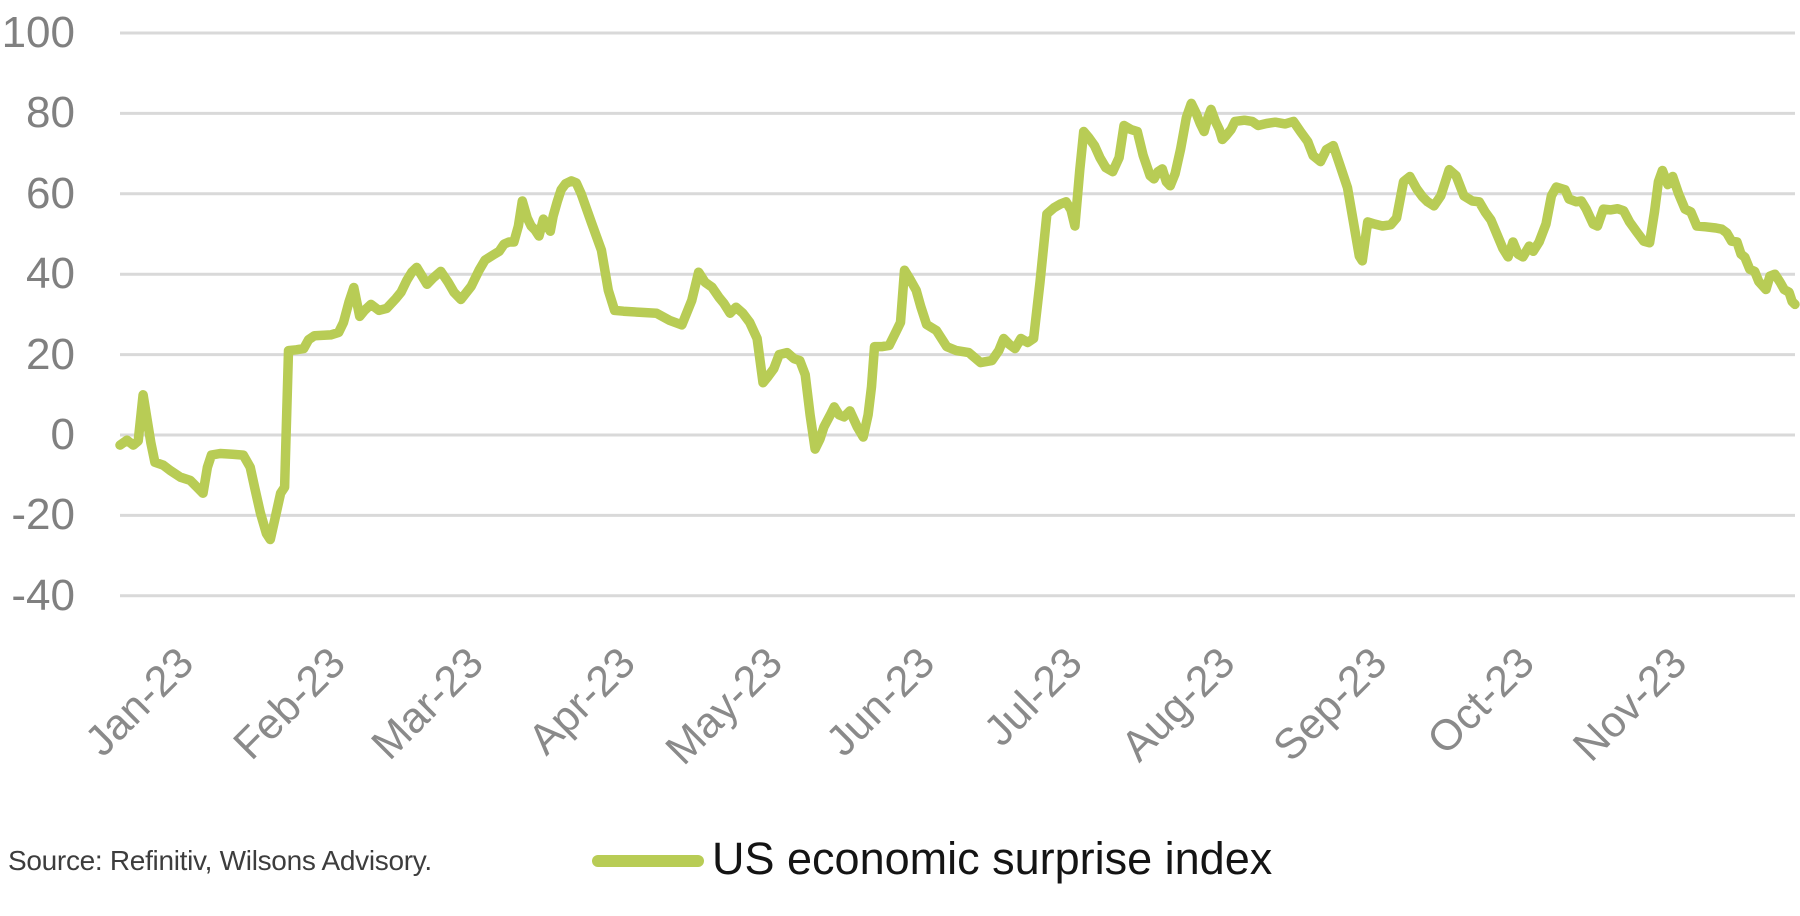  Describe the element at coordinates (43, 595) in the screenshot. I see `y-tick-label: -40` at that location.